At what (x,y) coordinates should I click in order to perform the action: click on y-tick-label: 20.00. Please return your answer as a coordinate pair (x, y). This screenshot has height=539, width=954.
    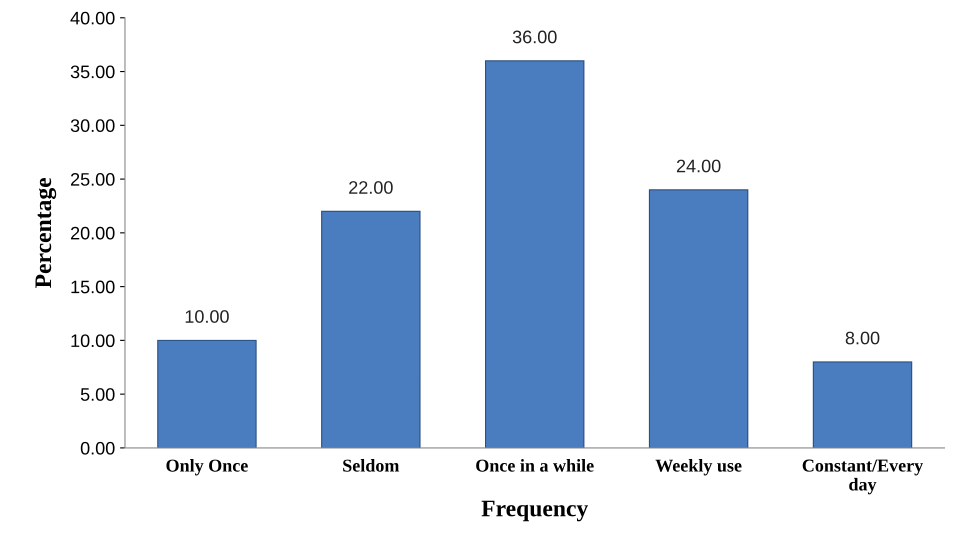
    Looking at the image, I should click on (92, 233).